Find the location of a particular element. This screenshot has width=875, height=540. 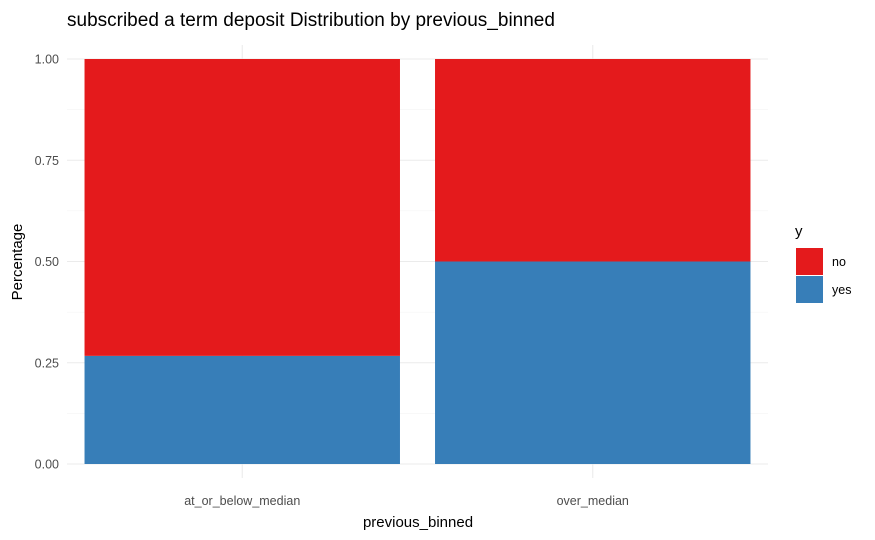

y-tick-label: 0.75 is located at coordinates (47, 161).